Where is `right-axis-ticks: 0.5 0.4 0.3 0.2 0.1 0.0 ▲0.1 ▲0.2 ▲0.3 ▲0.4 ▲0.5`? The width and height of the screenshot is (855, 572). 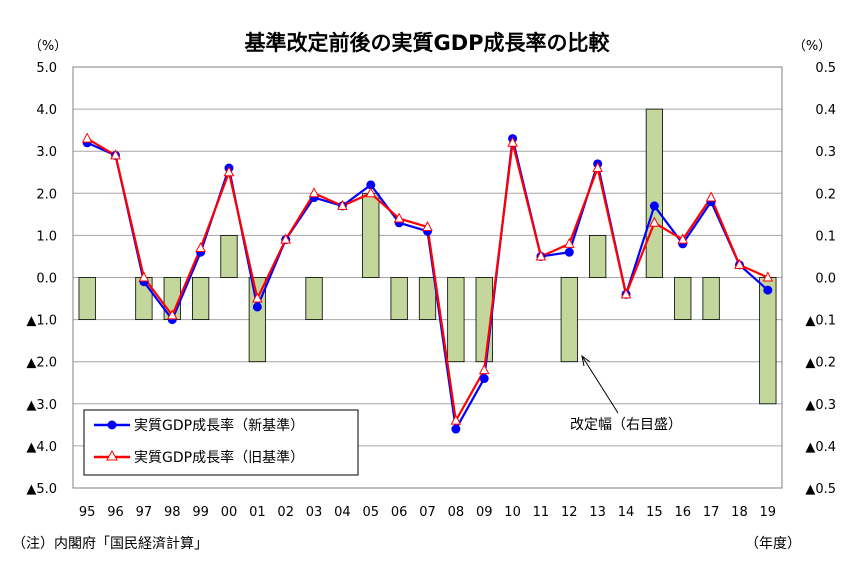
right-axis-ticks: 0.5 0.4 0.3 0.2 0.1 0.0 ▲0.1 ▲0.2 ▲0.3 ▲0.4 ▲0.5 is located at coordinates (820, 279).